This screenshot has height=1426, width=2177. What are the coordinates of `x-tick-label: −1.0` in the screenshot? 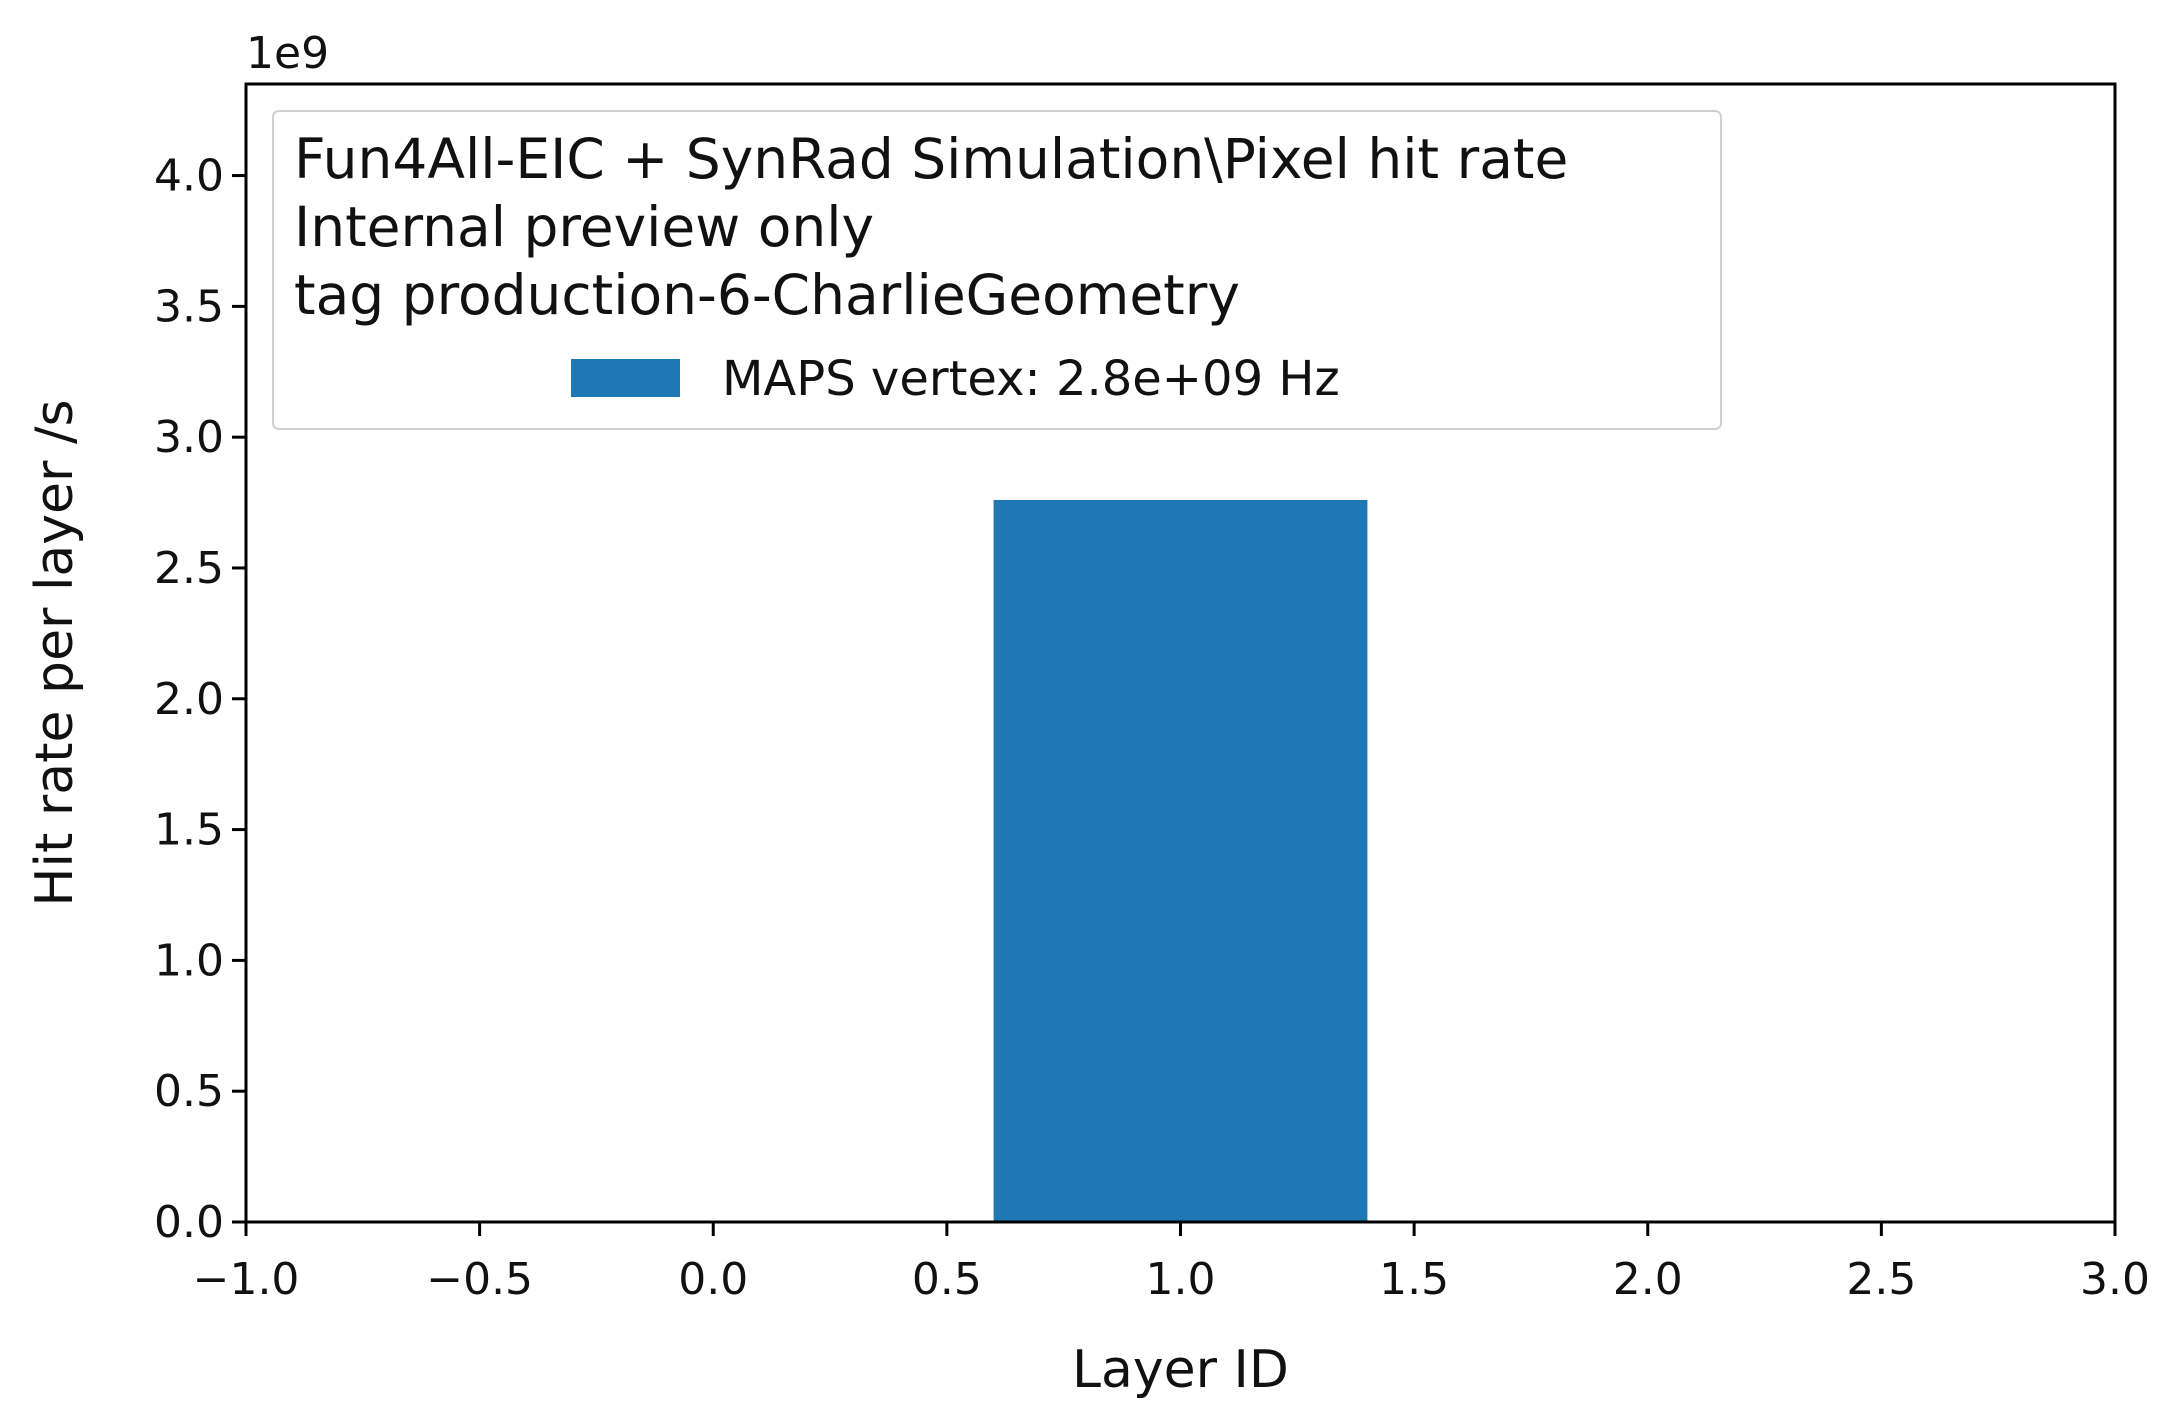 It's located at (246, 1279).